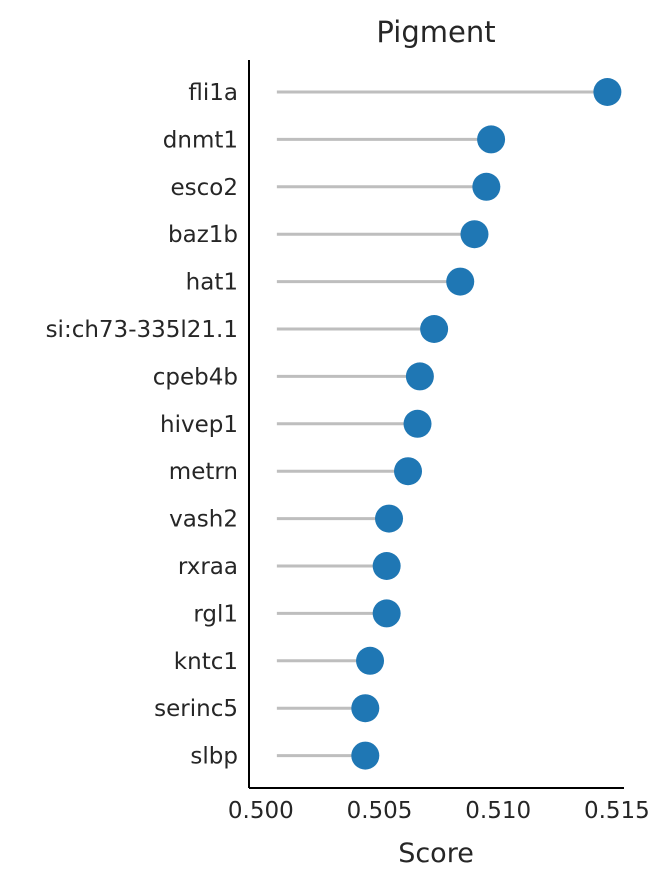  What do you see at coordinates (200, 140) in the screenshot?
I see `y-tick-label-1: dnmt1` at bounding box center [200, 140].